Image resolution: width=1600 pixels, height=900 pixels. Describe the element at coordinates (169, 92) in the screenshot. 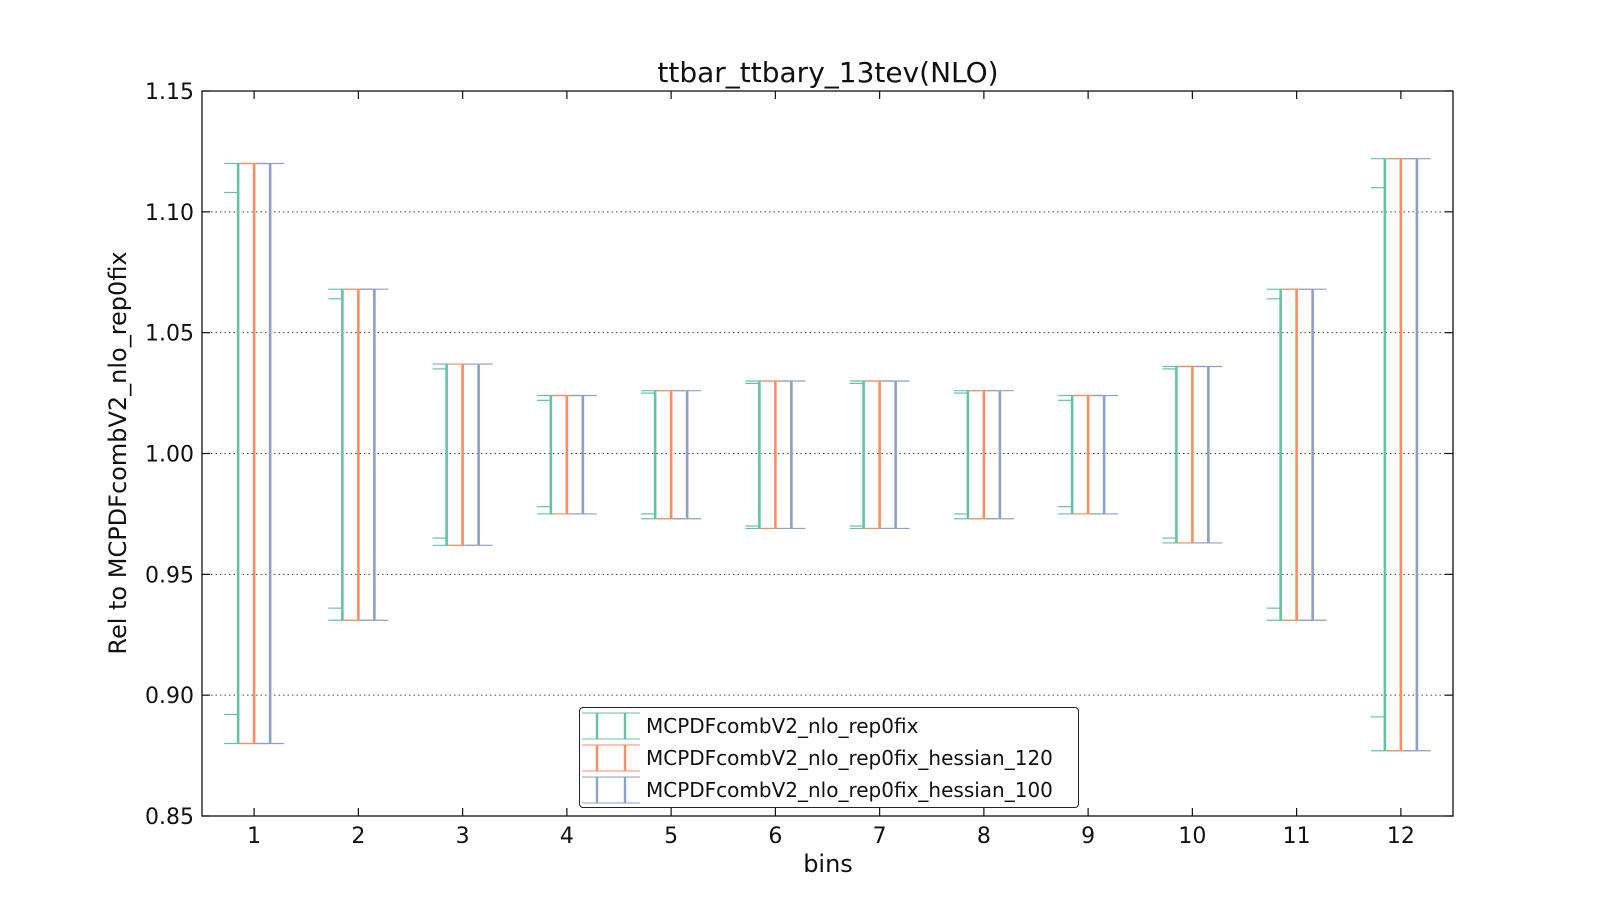

I see `y-tick-label: 1.15` at that location.